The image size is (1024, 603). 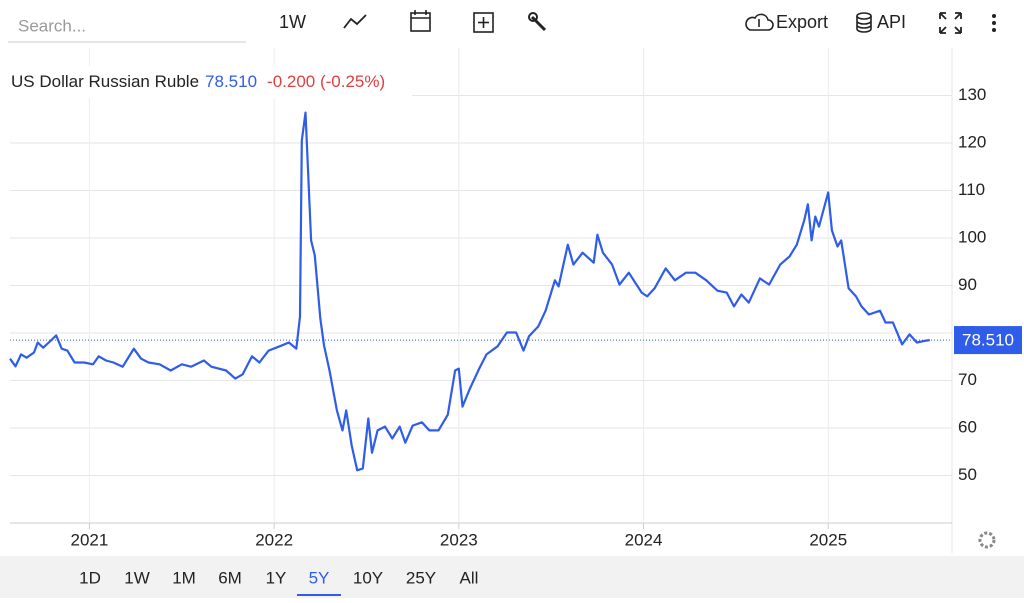 I want to click on range-buttons: 1D 1W 1M 6M 1Y 5Y 10Y 25Y All, so click(x=279, y=582).